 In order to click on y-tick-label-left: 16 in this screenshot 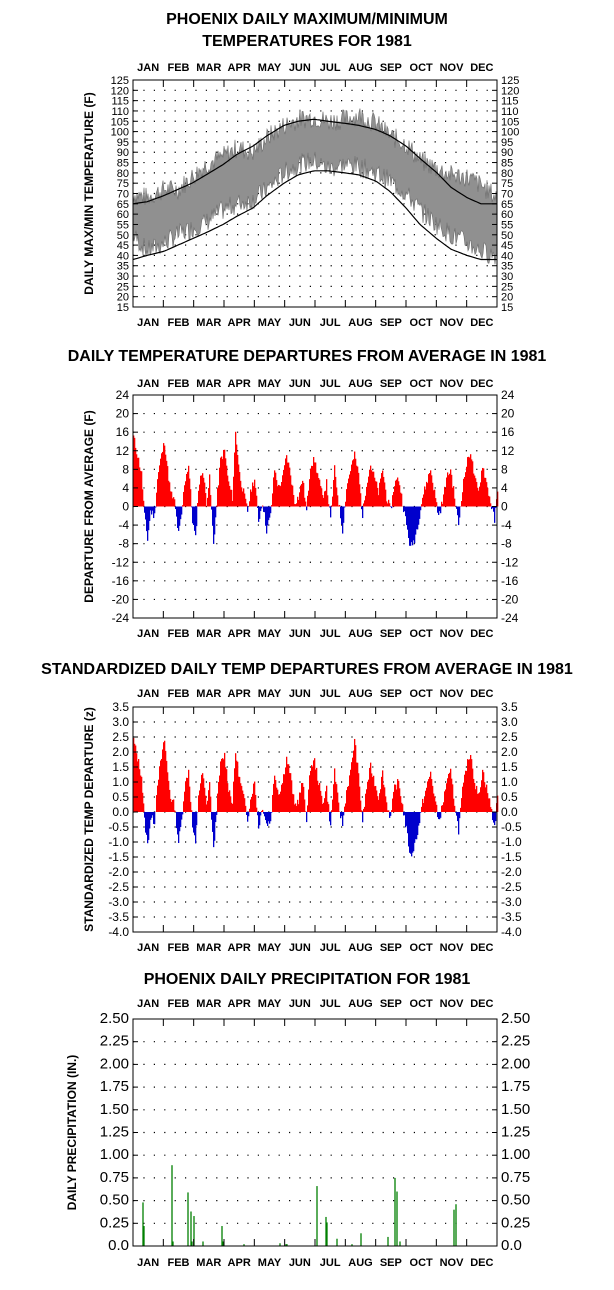, I will do `click(123, 432)`.